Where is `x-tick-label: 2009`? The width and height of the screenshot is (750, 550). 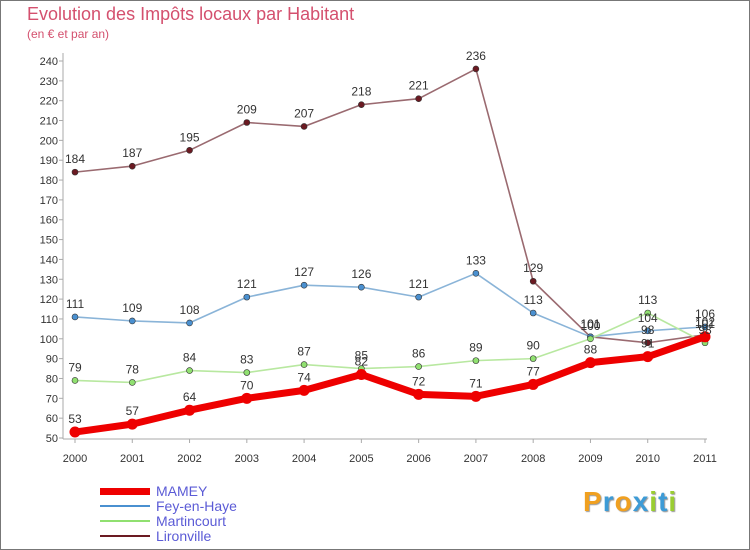 x-tick-label: 2009 is located at coordinates (590, 459).